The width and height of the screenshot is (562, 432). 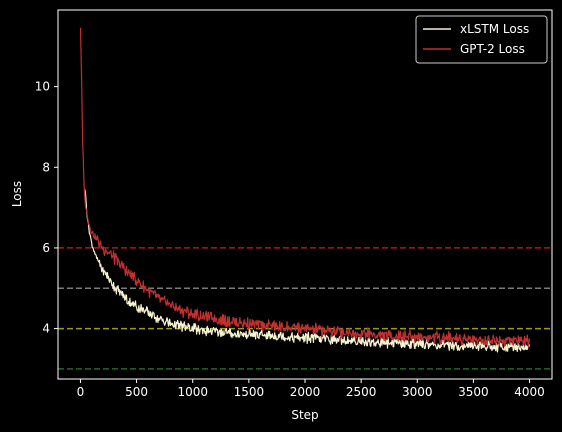 I want to click on legend: xLSTM Loss GPT-2 Loss, so click(x=481, y=39).